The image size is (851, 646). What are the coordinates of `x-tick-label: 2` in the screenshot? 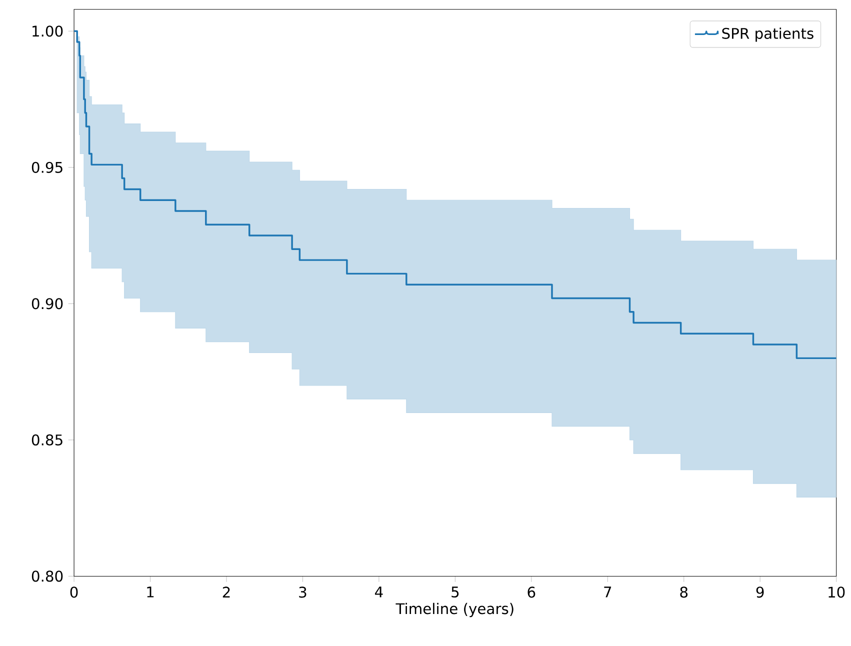 It's located at (226, 592).